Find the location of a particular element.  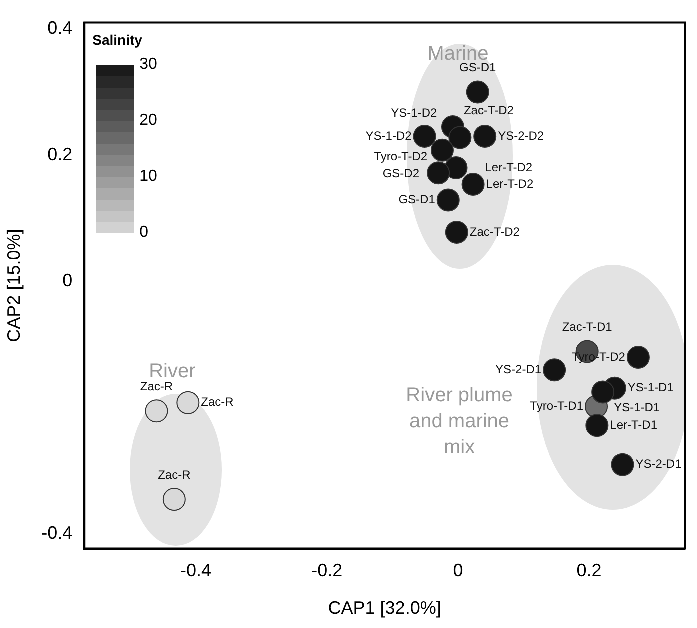

annotation: Zac-T-D1 is located at coordinates (587, 327).